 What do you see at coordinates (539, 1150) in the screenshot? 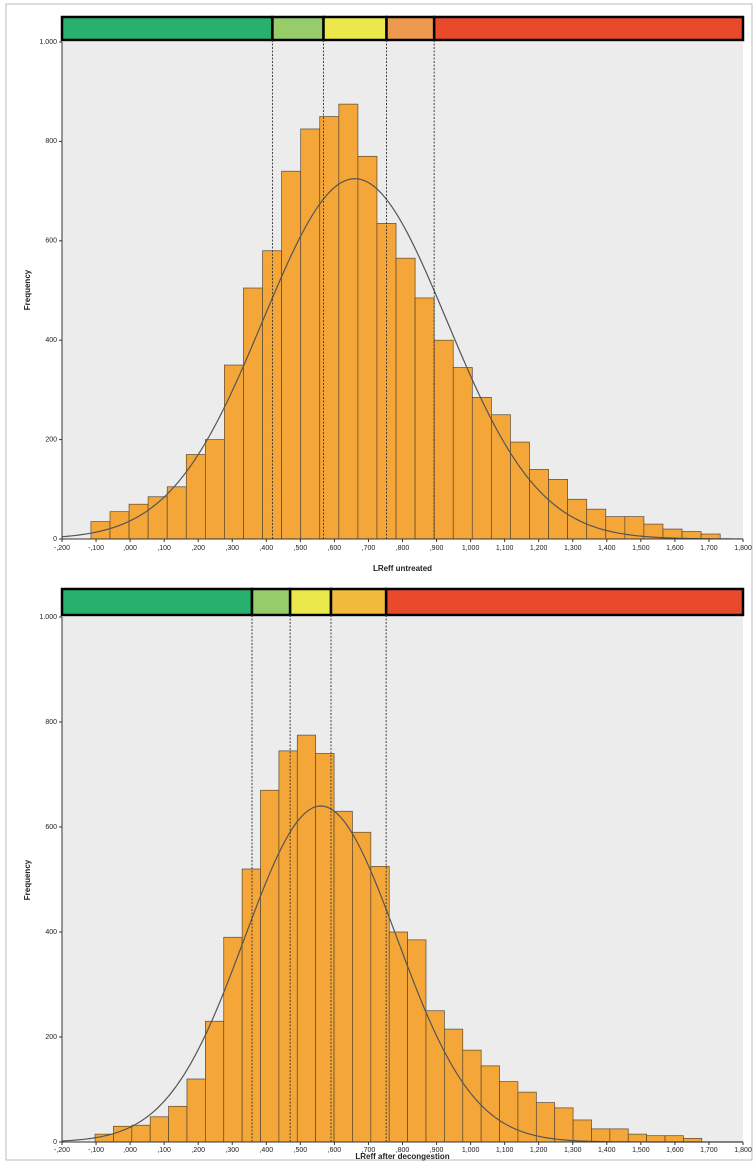
I see `x-tick-label: 1,200` at bounding box center [539, 1150].